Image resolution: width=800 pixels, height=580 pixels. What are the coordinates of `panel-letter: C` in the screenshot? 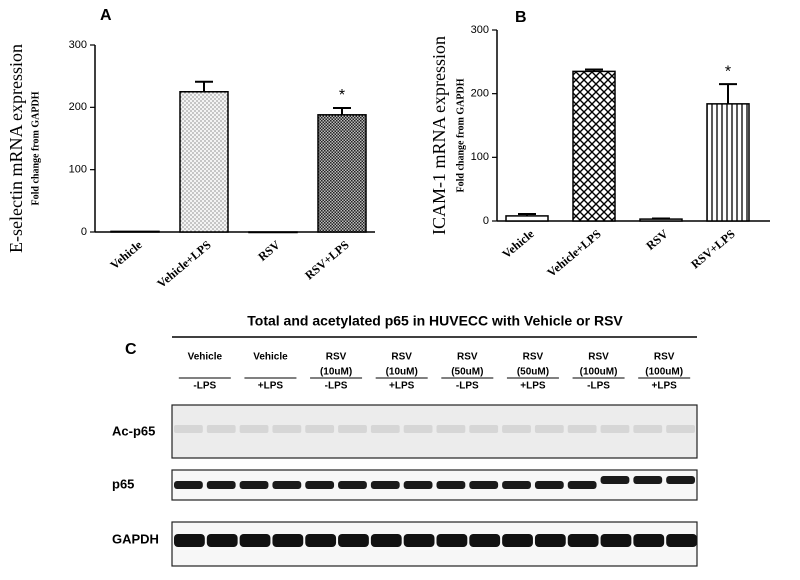 It's located at (131, 349).